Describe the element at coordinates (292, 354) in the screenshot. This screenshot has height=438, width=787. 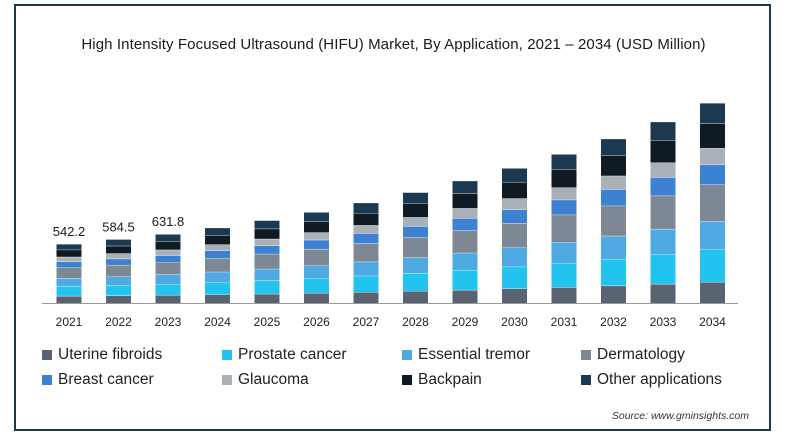
I see `legend-label: Prostate cancer` at that location.